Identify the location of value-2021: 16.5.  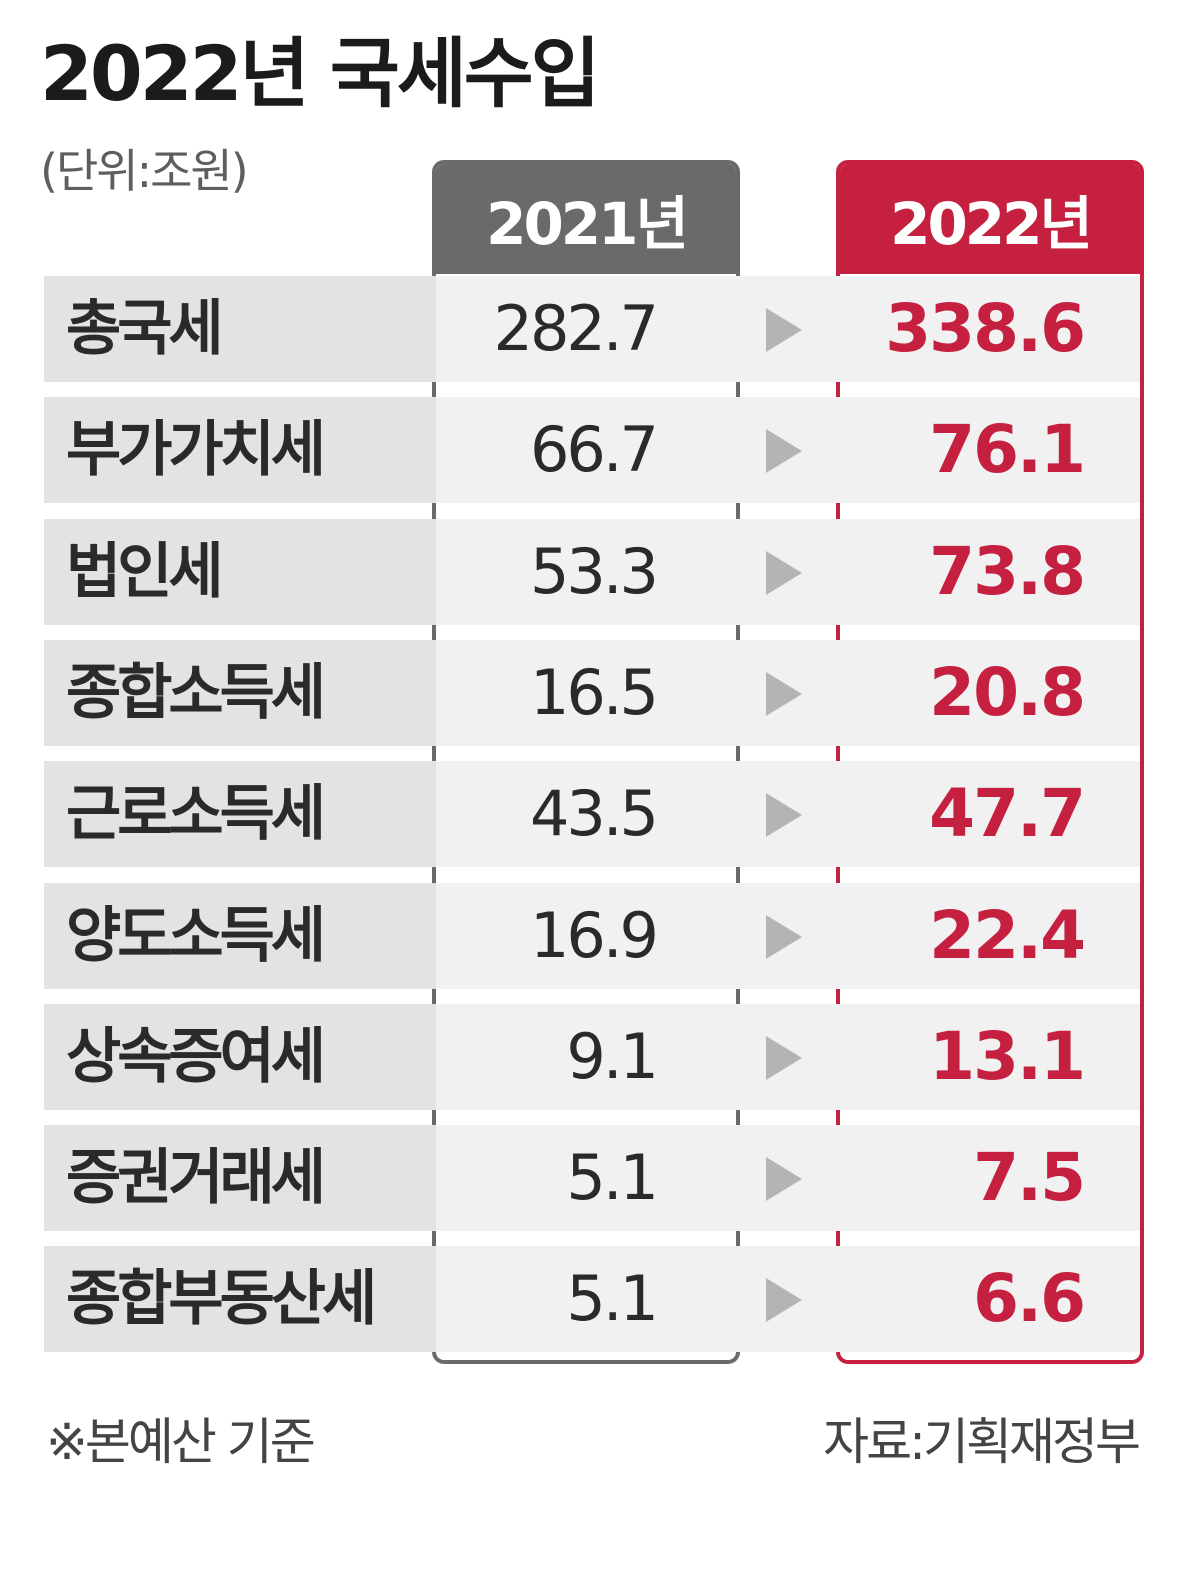
(594, 692).